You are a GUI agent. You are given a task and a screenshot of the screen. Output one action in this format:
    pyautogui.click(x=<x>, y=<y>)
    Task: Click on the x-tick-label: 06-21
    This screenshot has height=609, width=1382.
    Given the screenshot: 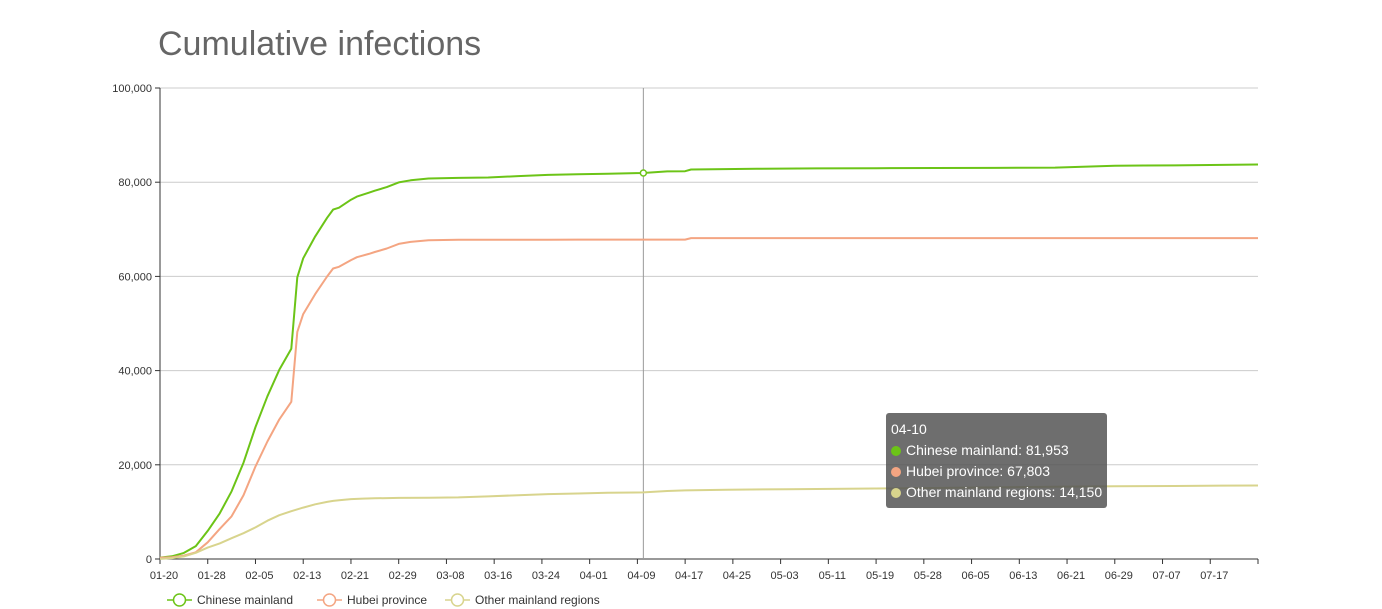 What is the action you would take?
    pyautogui.click(x=1071, y=576)
    